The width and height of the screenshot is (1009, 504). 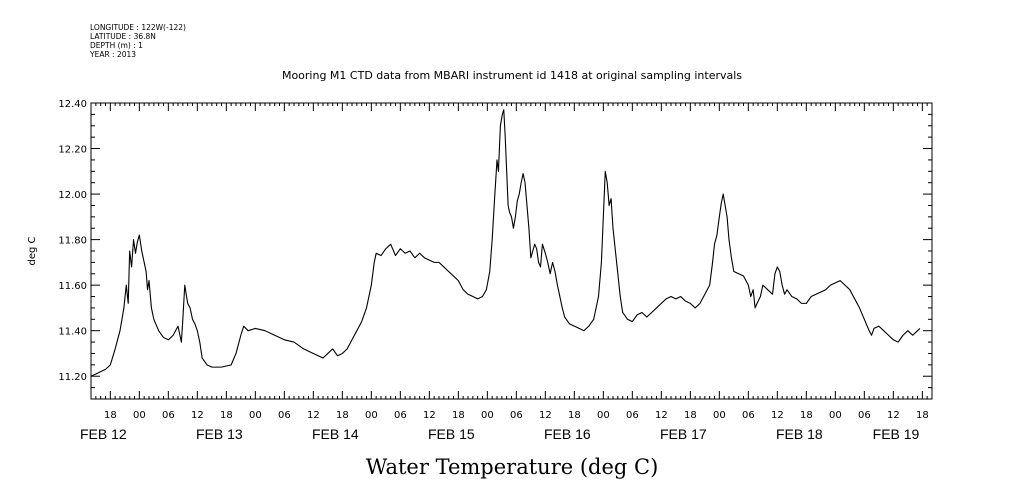 What do you see at coordinates (72, 286) in the screenshot?
I see `y-tick-label: 11.60` at bounding box center [72, 286].